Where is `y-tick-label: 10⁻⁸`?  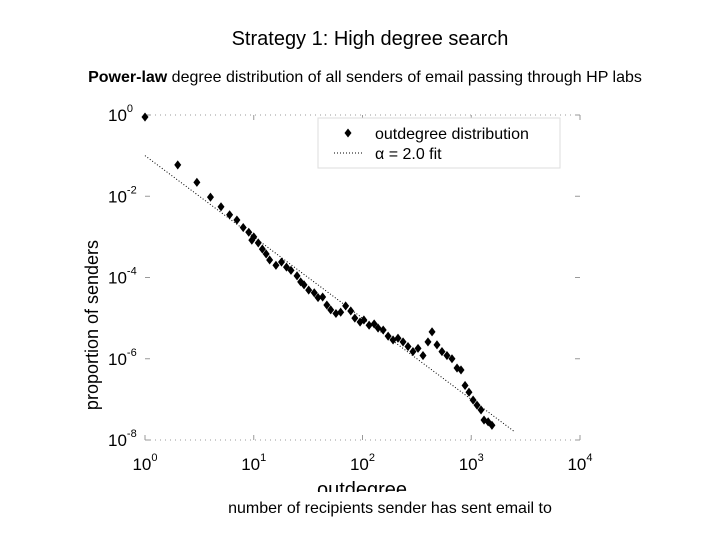
y-tick-label: 10⁻⁸ is located at coordinates (122, 439).